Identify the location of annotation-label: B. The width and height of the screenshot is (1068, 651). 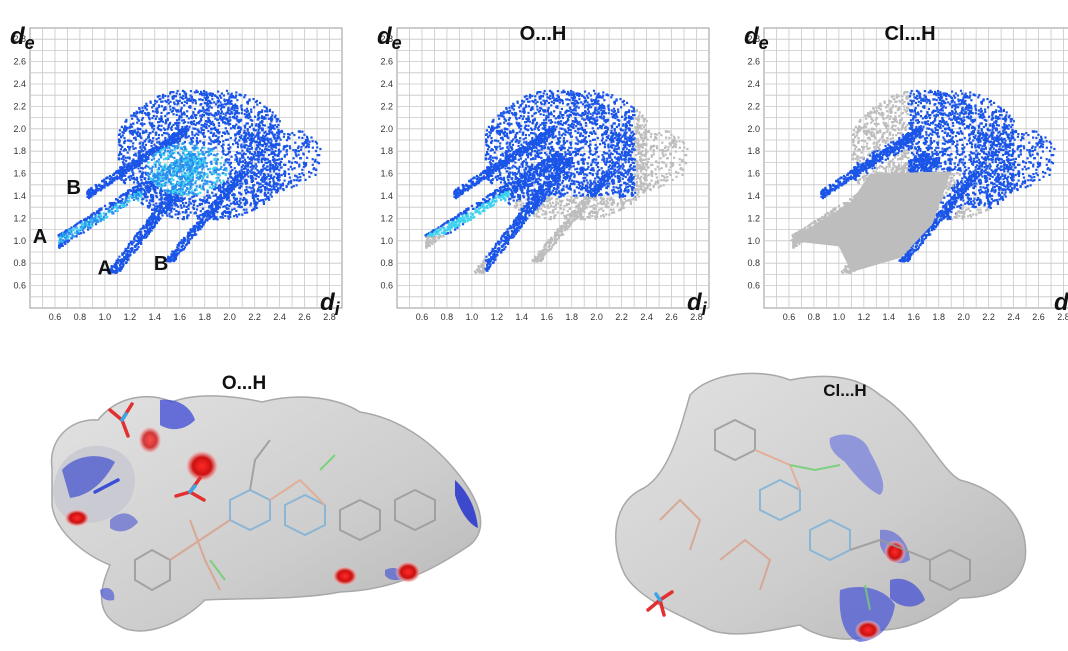
(73, 188).